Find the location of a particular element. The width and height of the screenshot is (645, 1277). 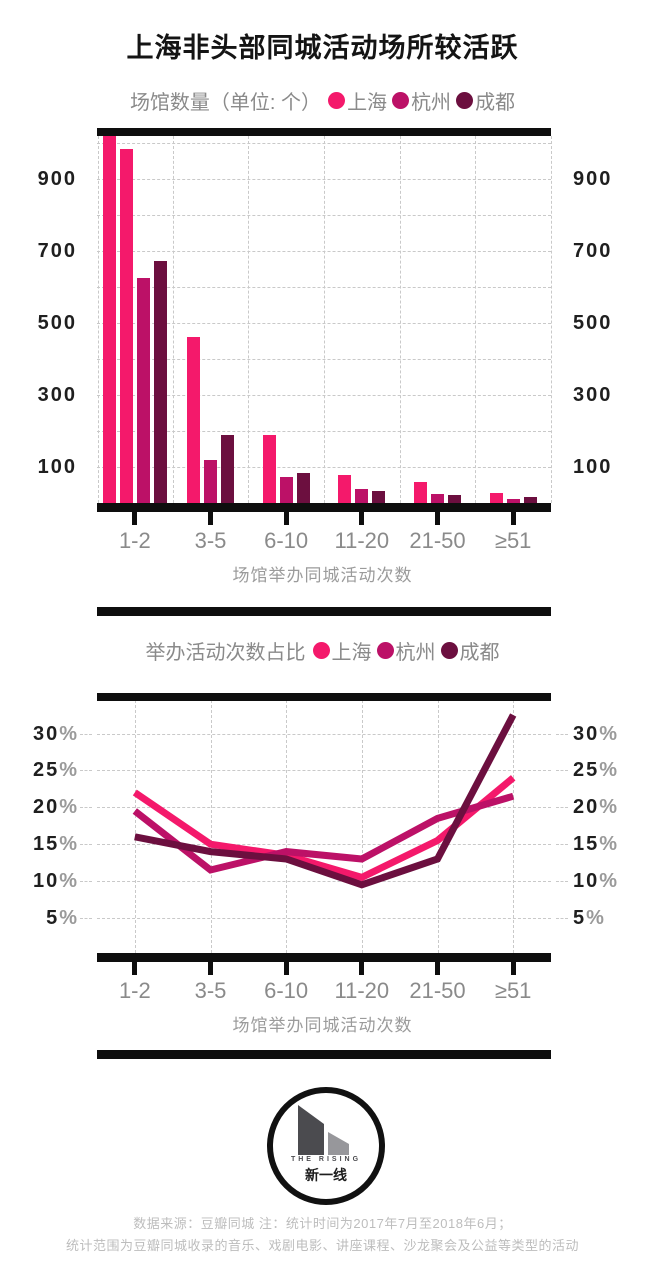

ytick-label-left: 25% is located at coordinates (54, 770).